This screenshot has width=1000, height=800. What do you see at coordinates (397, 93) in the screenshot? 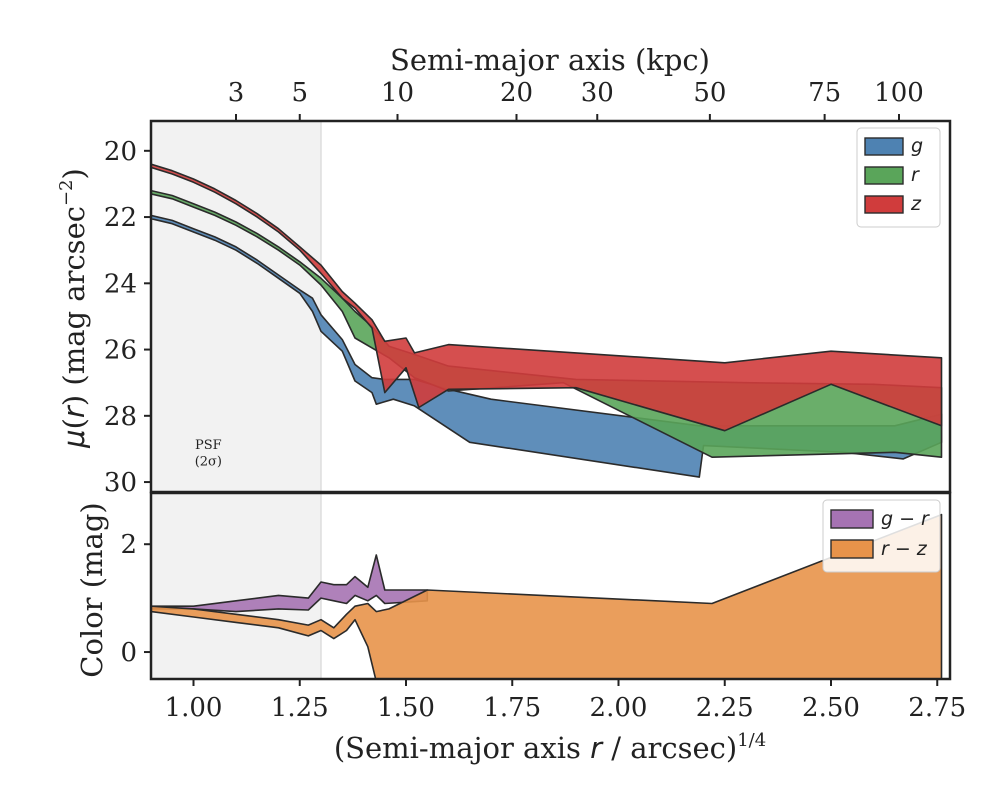
I see `kpc-tick-label: 10` at bounding box center [397, 93].